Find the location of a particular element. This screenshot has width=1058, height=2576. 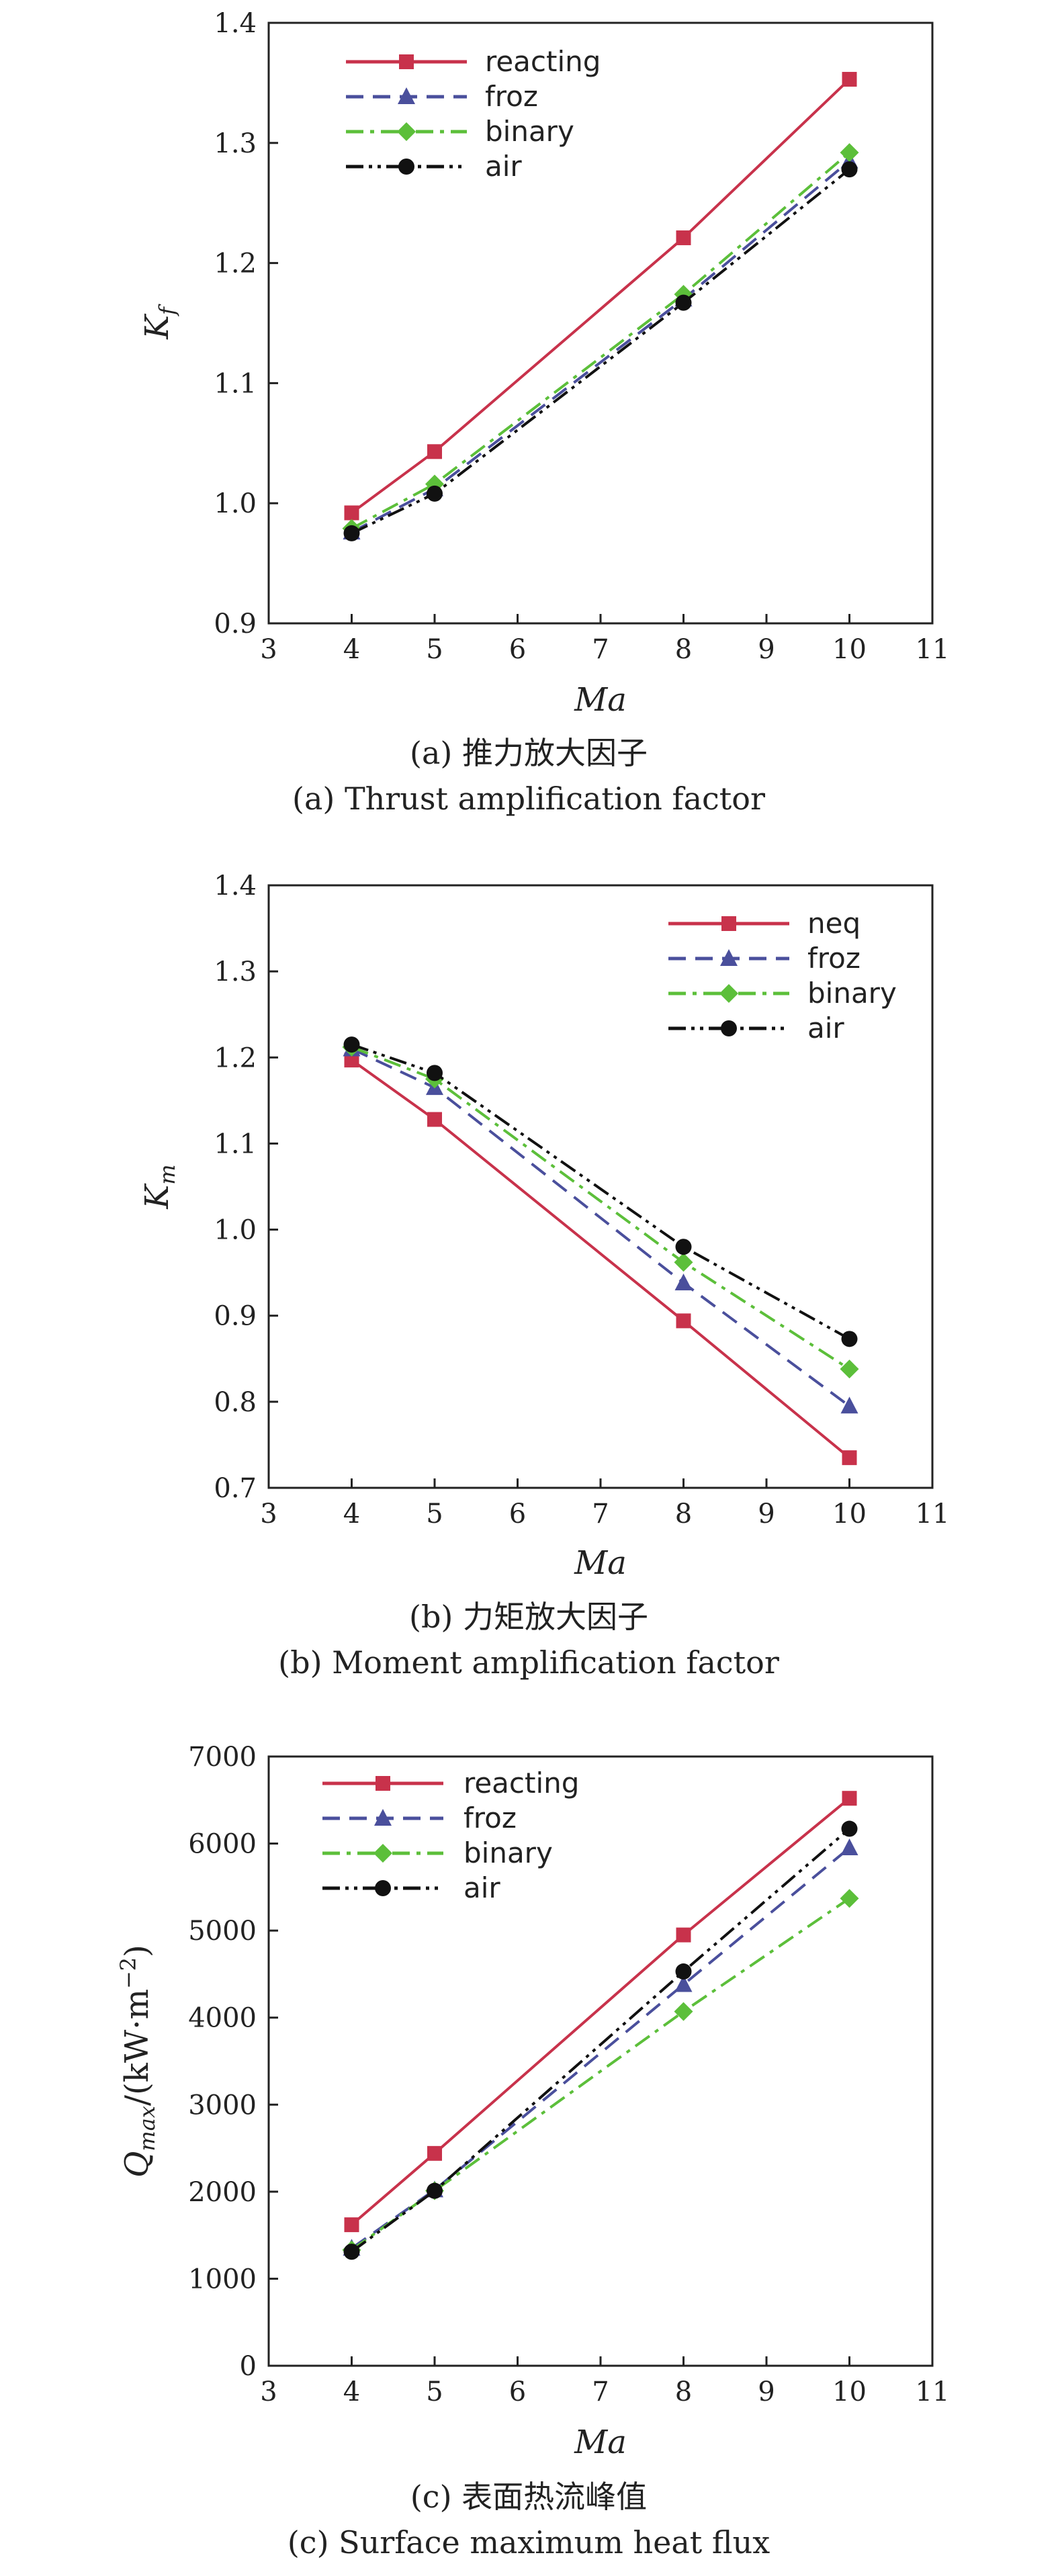

series-neq is located at coordinates (600, 1260).